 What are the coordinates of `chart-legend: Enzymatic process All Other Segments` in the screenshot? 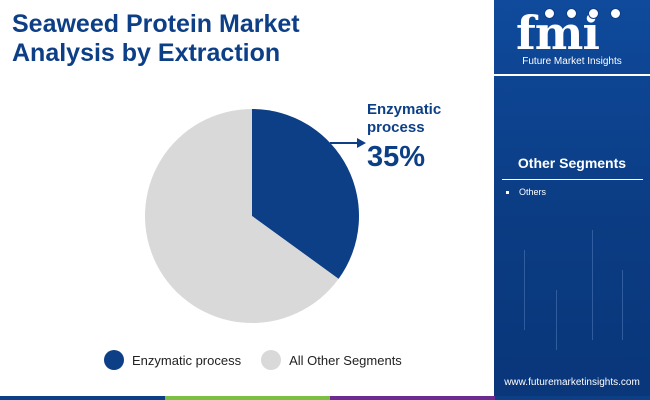 It's located at (253, 360).